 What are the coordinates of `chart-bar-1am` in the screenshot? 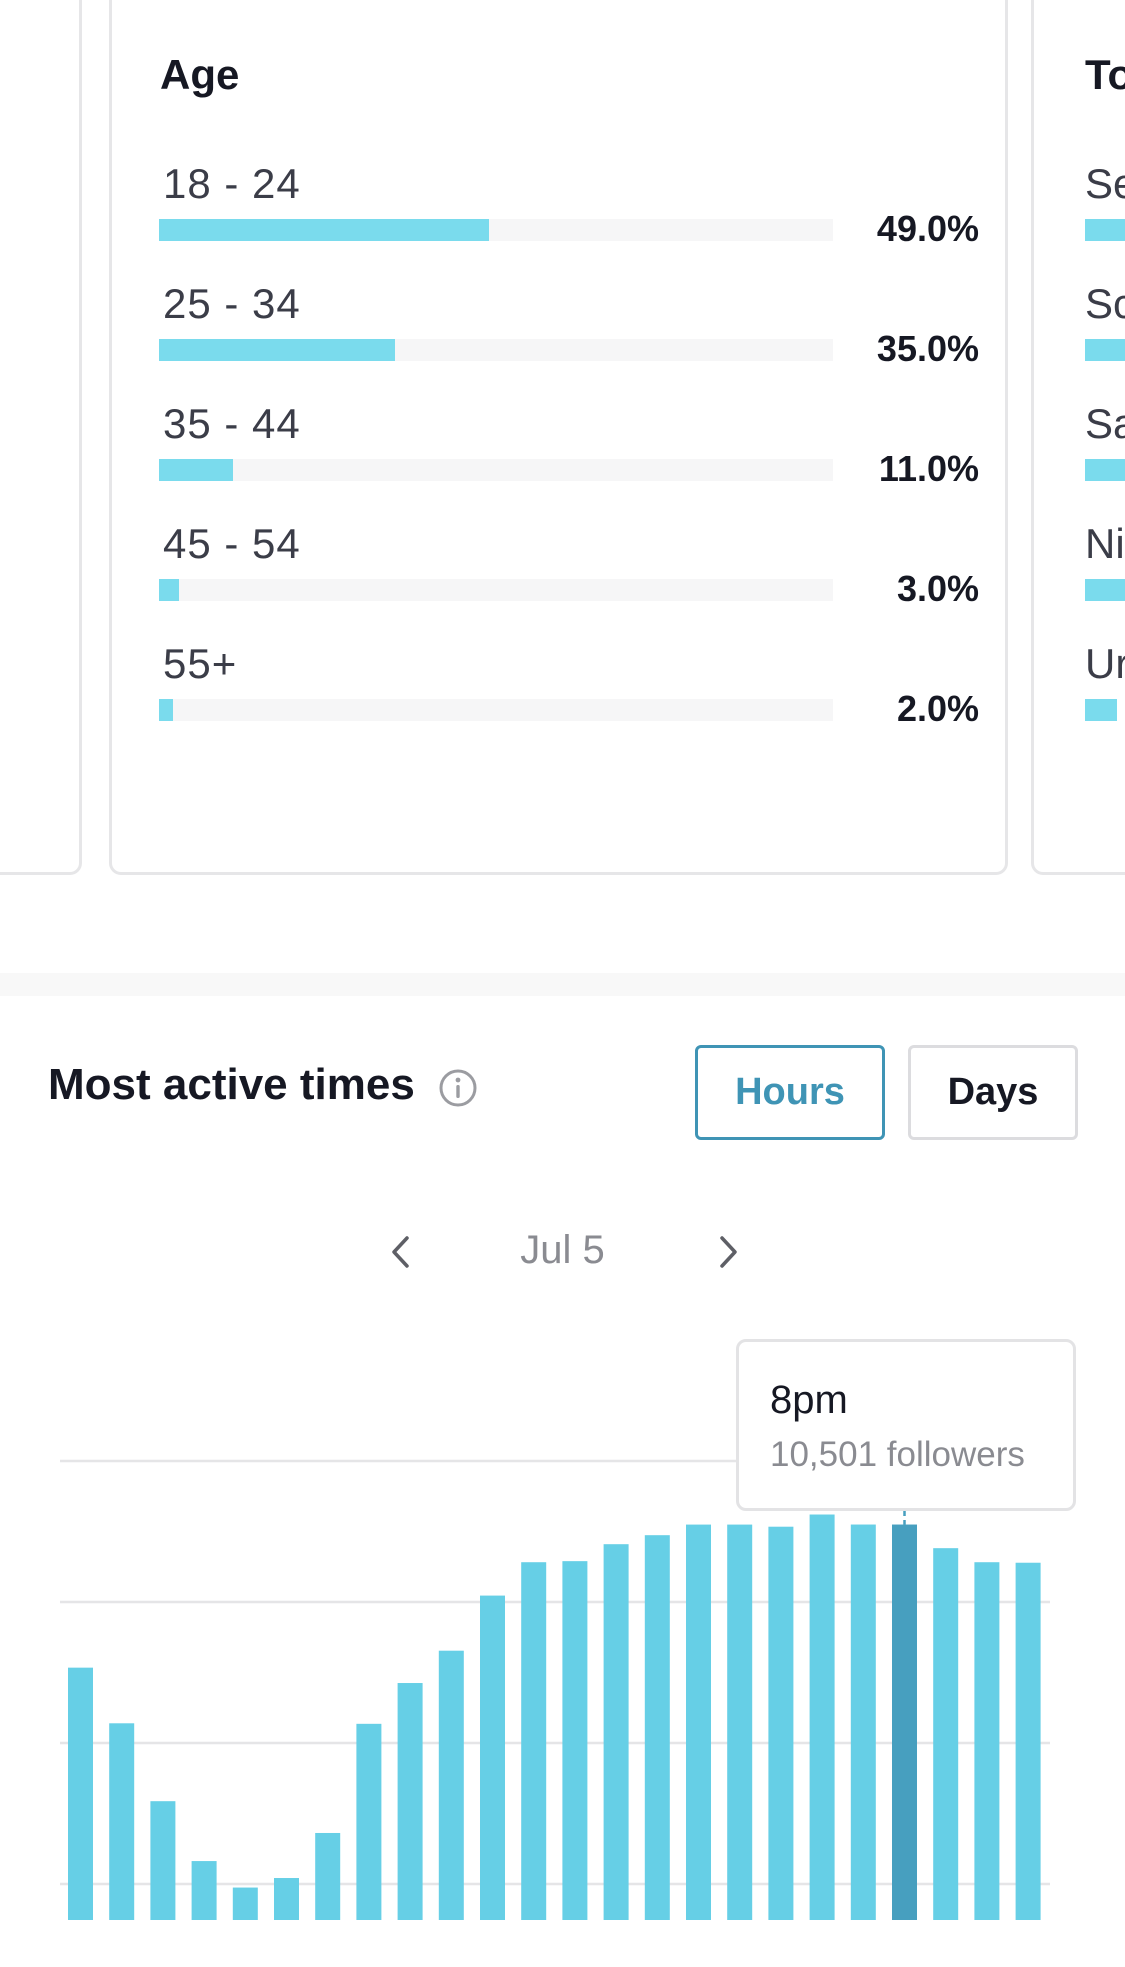 It's located at (122, 1821).